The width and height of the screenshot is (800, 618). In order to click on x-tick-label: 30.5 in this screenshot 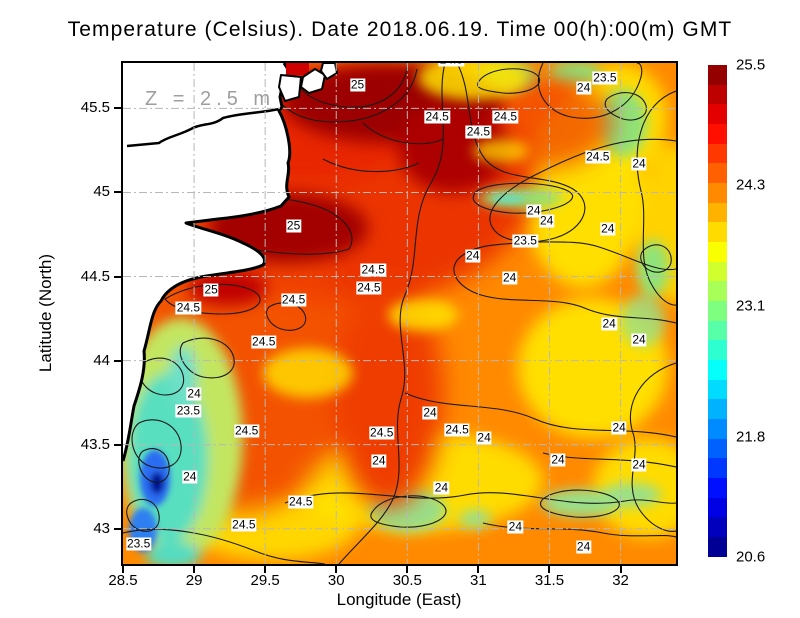, I will do `click(407, 580)`.